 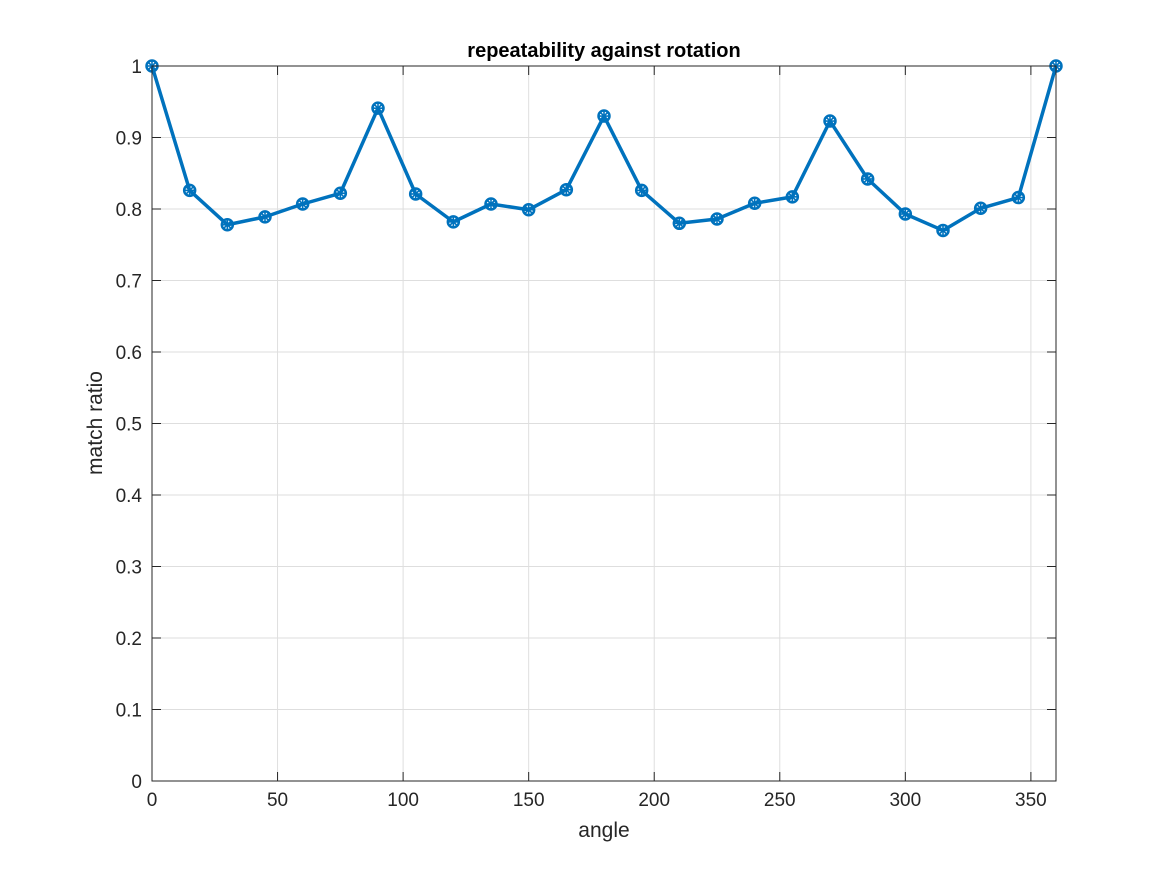 I want to click on x-tick-label: 300, so click(x=905, y=800).